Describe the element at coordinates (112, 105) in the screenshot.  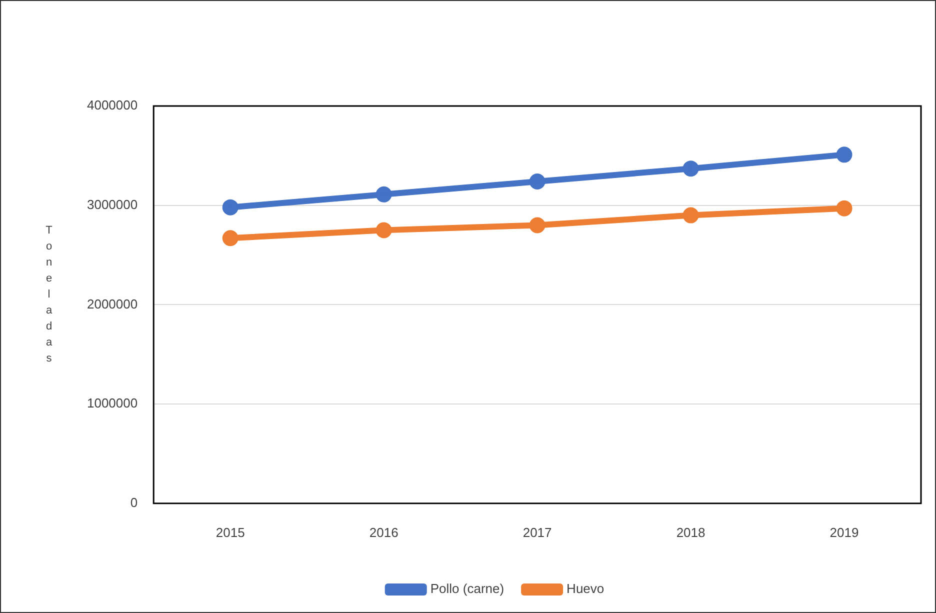
I see `y-tick-label: 4000000` at that location.